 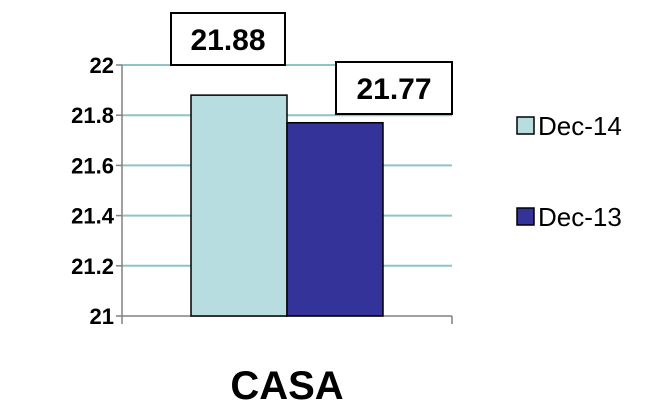 I want to click on y-tick-label: 21.4, so click(x=93, y=216).